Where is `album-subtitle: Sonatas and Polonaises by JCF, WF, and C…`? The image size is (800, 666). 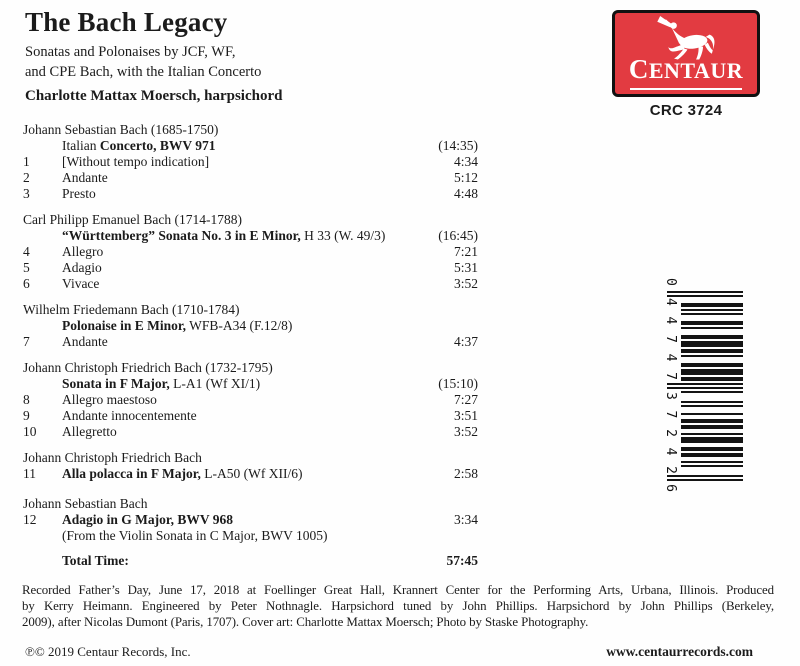 album-subtitle: Sonatas and Polonaises by JCF, WF, and C… is located at coordinates (153, 62).